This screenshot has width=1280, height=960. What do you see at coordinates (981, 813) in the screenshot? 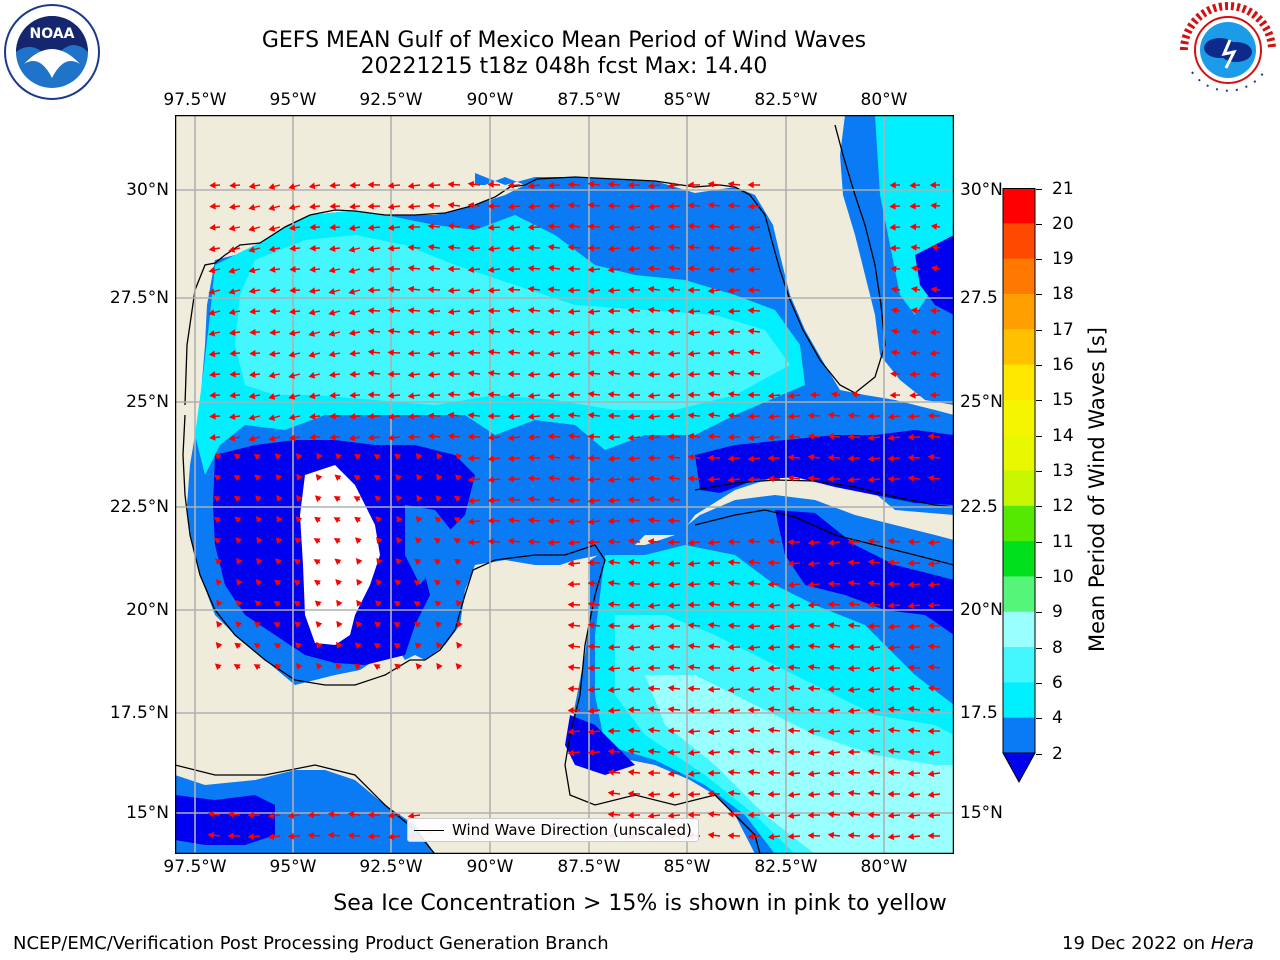
I see `lat-tick-right: 15°N` at bounding box center [981, 813].